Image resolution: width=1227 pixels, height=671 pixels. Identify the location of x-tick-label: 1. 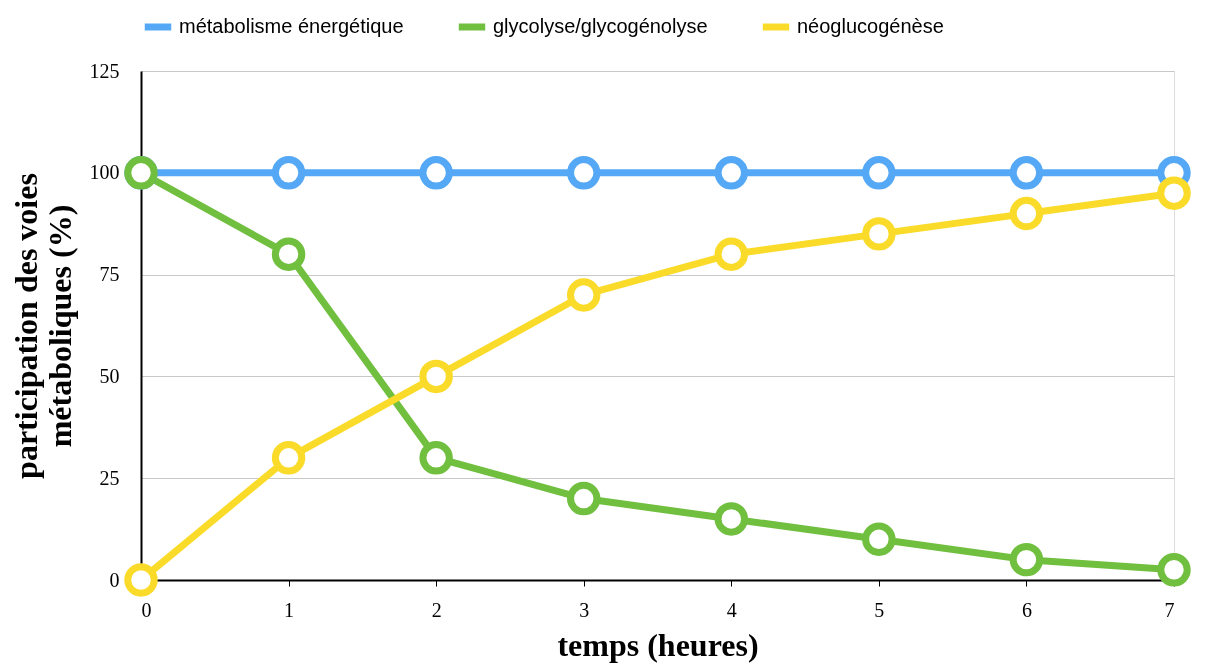
(289, 609).